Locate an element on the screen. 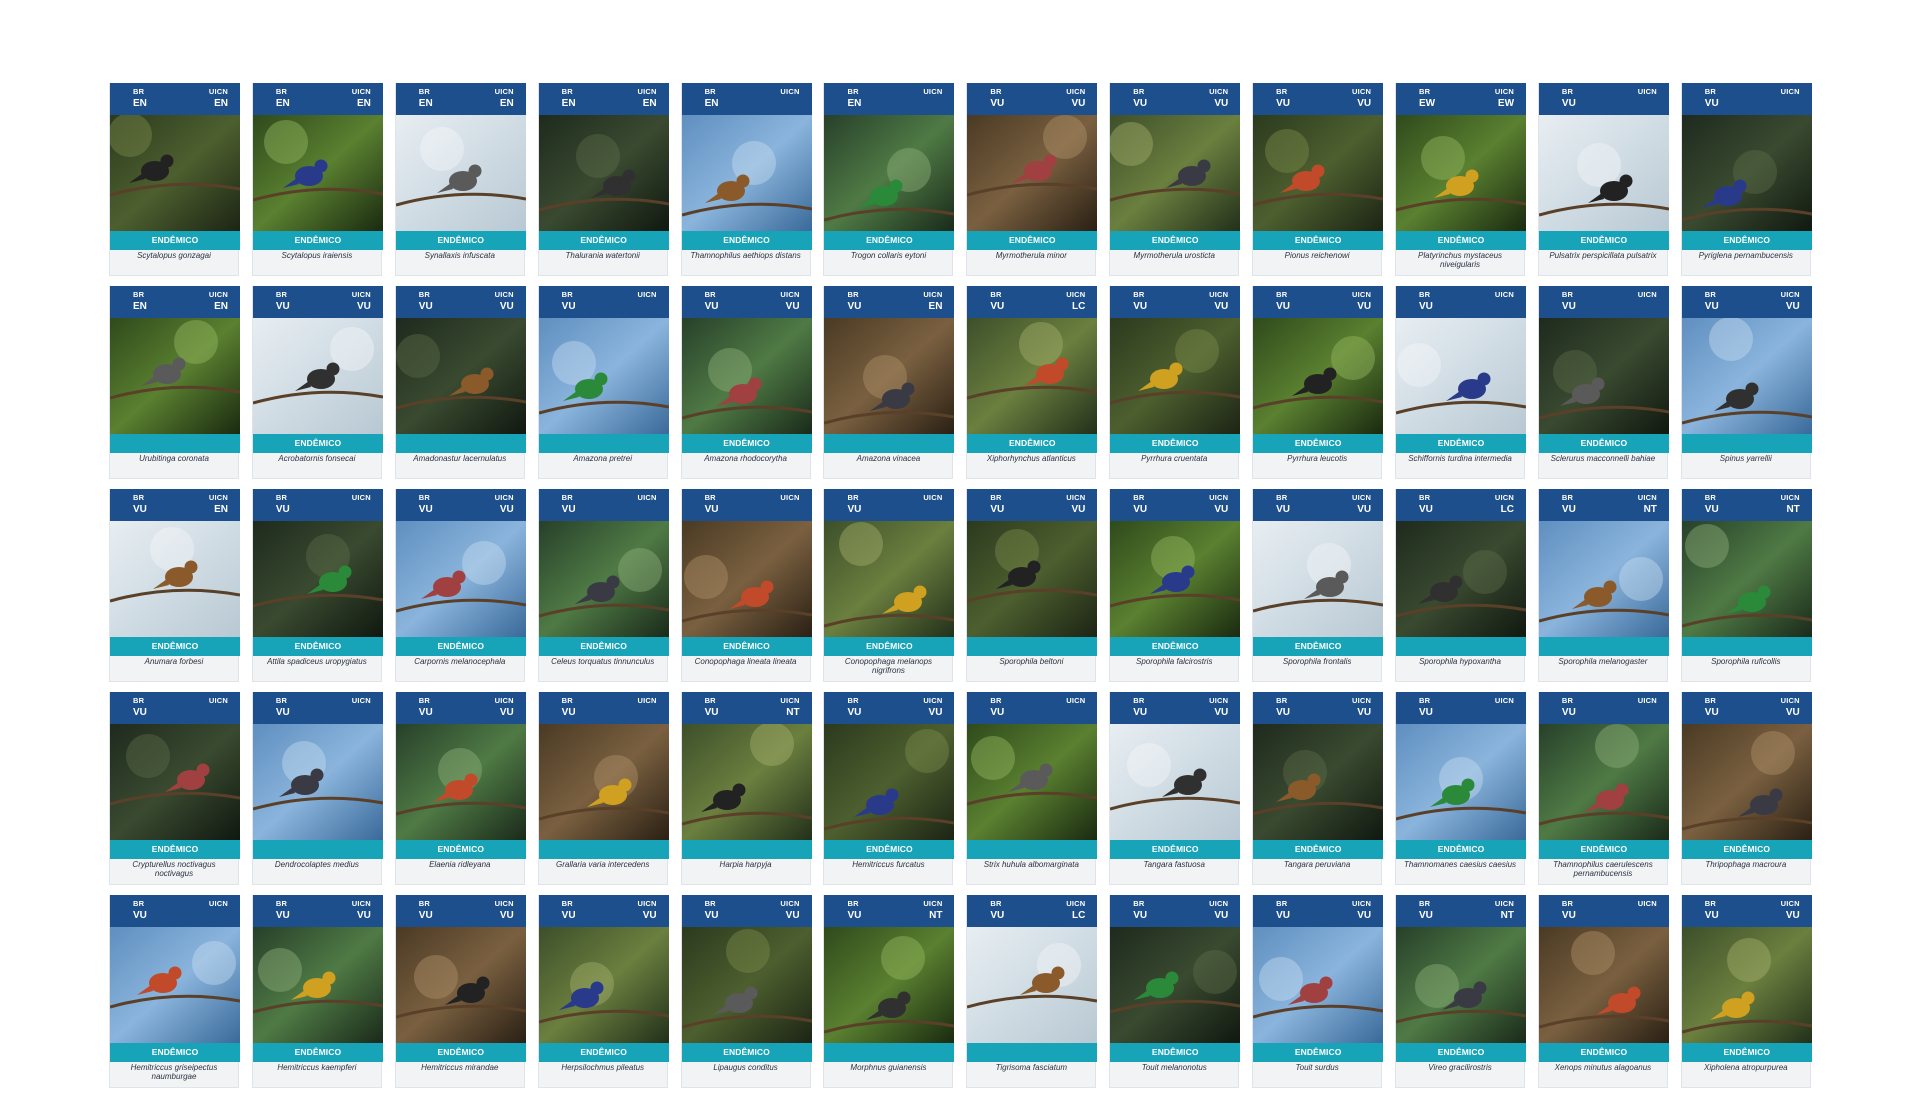  species-name: Morphnus guianensis is located at coordinates (888, 1067).